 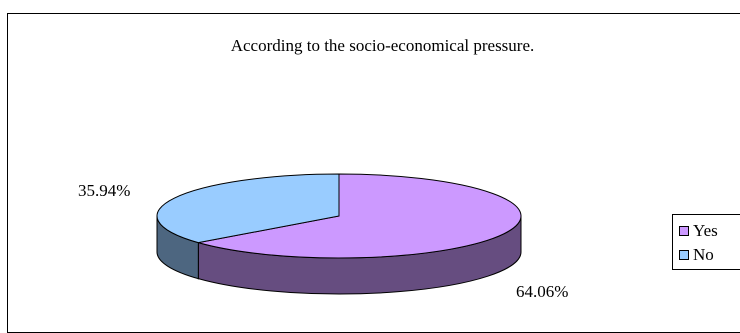 I want to click on legend-item-yes: Yes, so click(x=698, y=231).